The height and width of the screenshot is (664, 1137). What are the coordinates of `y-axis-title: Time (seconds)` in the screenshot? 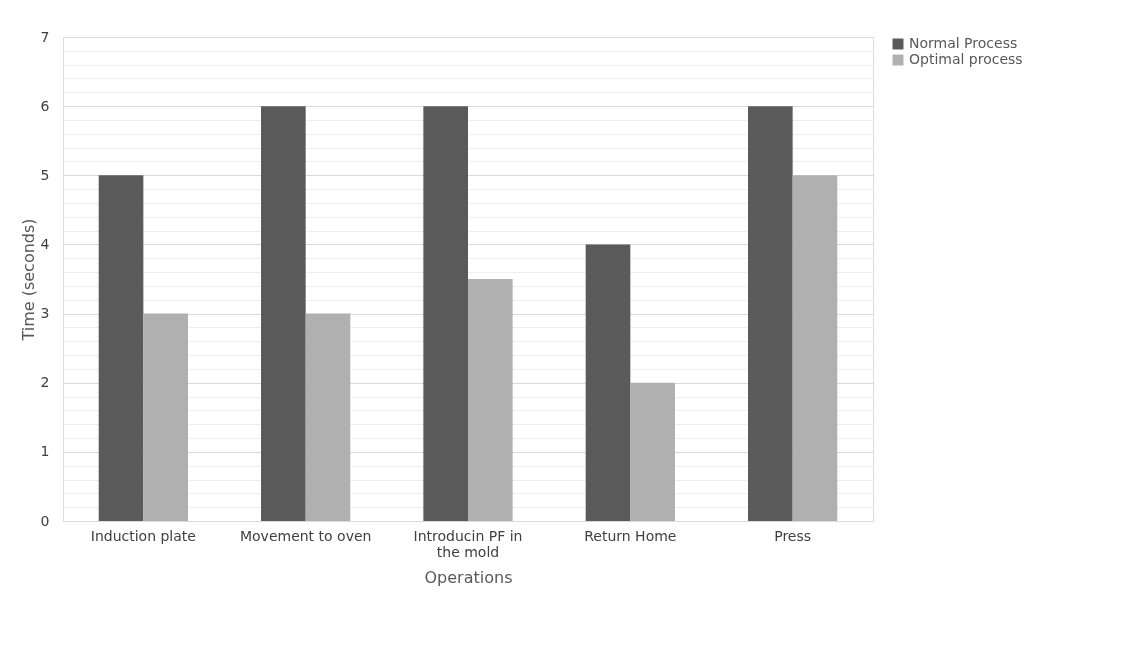 It's located at (28, 280).